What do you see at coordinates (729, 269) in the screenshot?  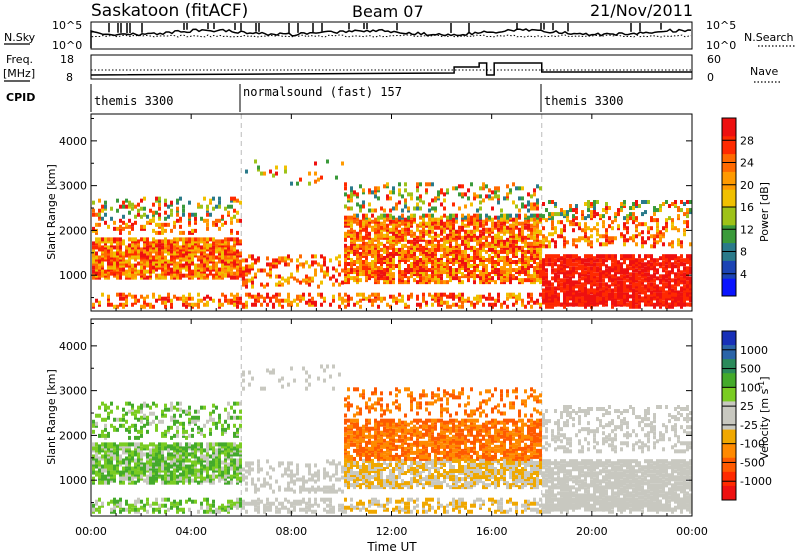 I see `colorbar-swatch` at bounding box center [729, 269].